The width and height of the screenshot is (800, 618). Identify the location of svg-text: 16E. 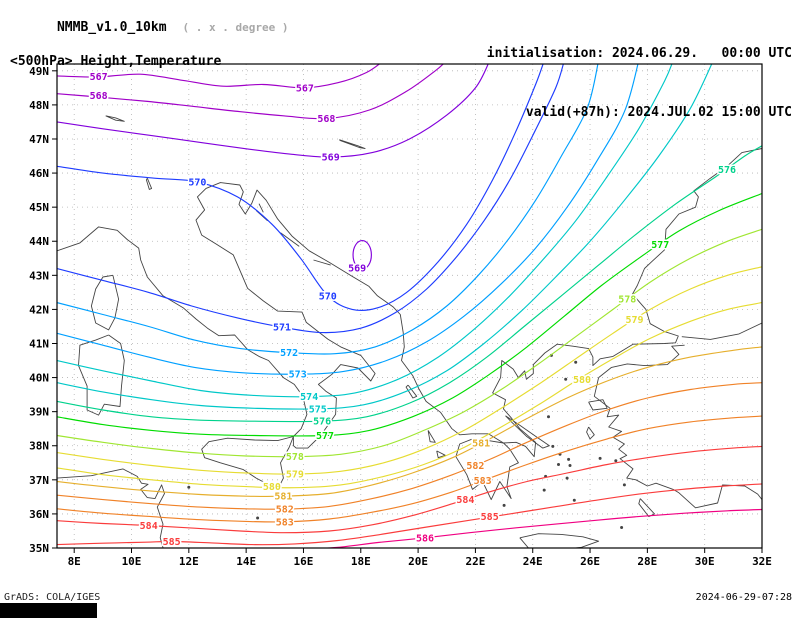
(304, 561).